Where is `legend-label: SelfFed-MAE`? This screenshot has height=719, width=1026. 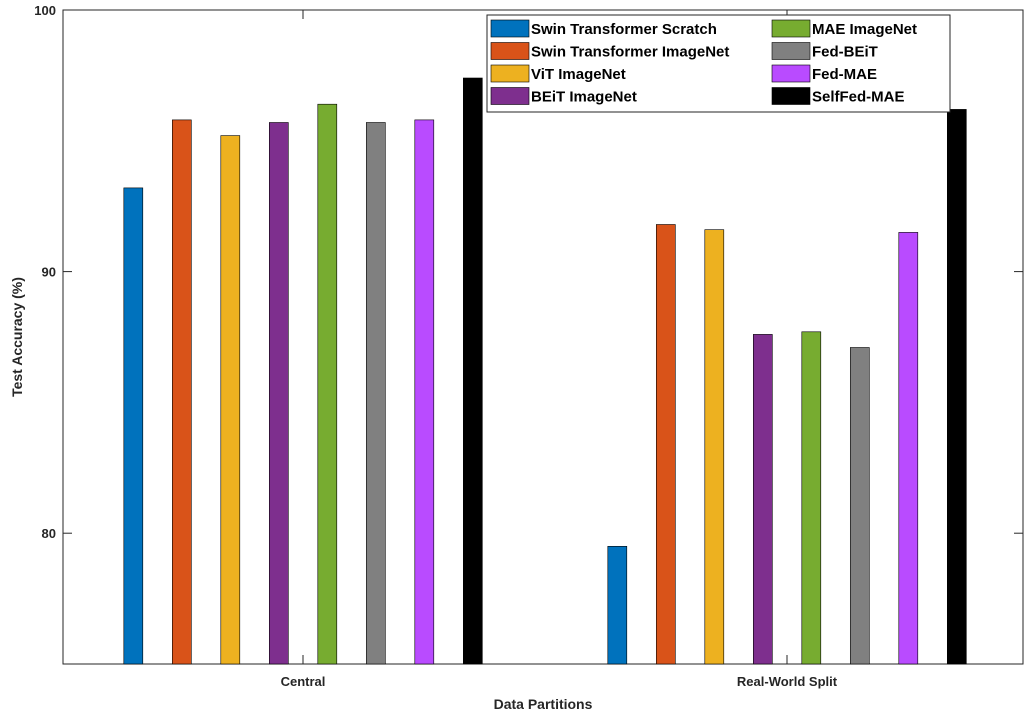
legend-label: SelfFed-MAE is located at coordinates (858, 97).